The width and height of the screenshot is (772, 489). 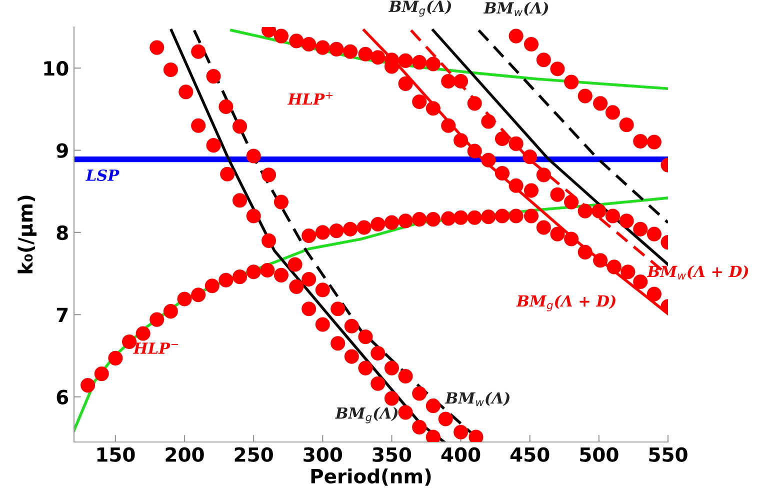 What do you see at coordinates (116, 454) in the screenshot?
I see `x-tick-label: 150` at bounding box center [116, 454].